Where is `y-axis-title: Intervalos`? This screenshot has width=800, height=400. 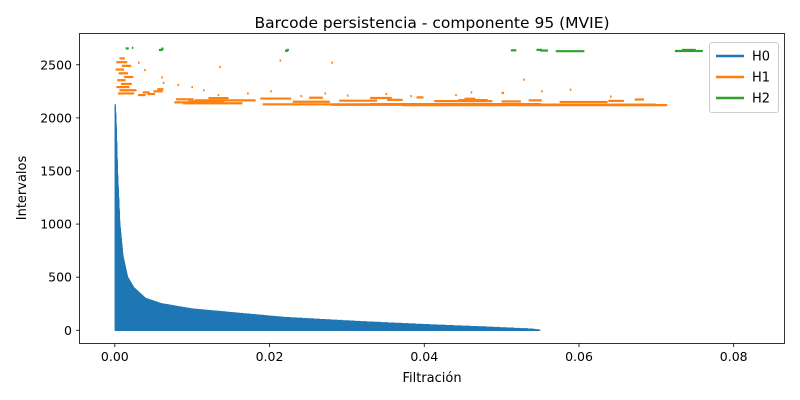
y-axis-title: Intervalos is located at coordinates (22, 188).